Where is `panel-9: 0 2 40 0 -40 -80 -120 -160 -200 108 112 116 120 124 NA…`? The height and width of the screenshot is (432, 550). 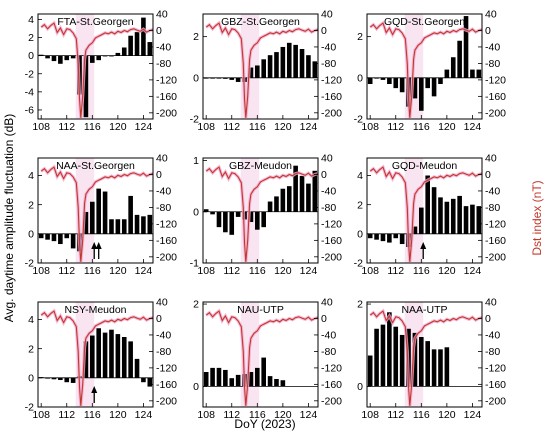
panel-9: 0 2 40 0 -40 -80 -120 -160 -200 108 112 116 120 124 NA… is located at coordinates (431, 359).